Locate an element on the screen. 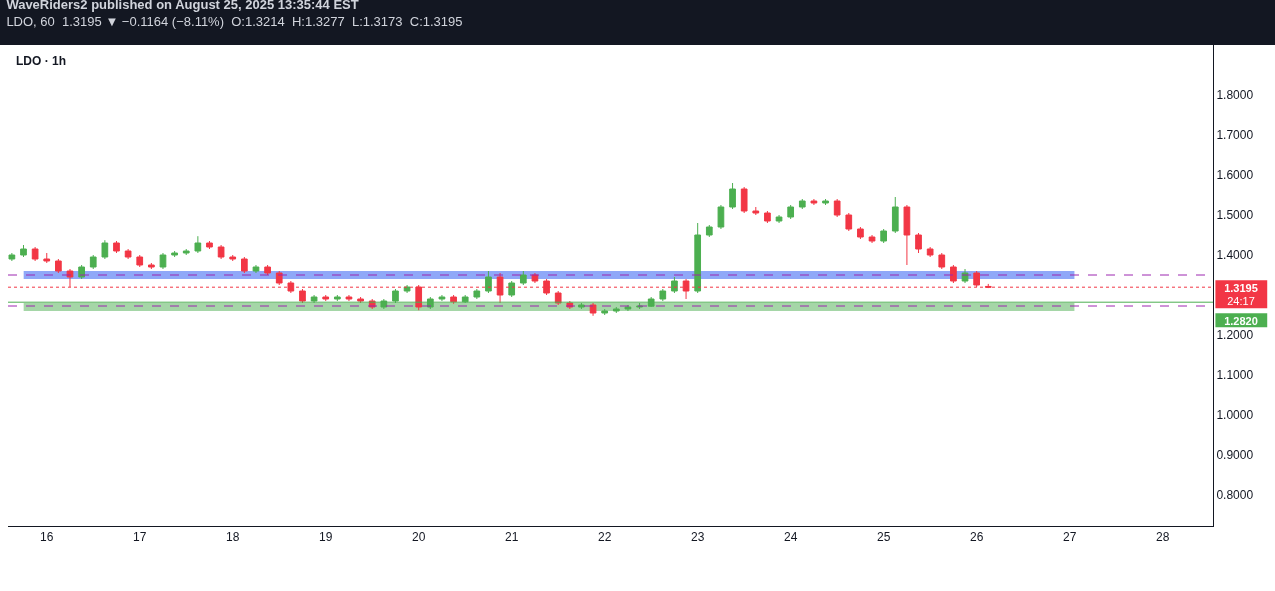 The image size is (1275, 591). x-tick-label: 23 is located at coordinates (698, 537).